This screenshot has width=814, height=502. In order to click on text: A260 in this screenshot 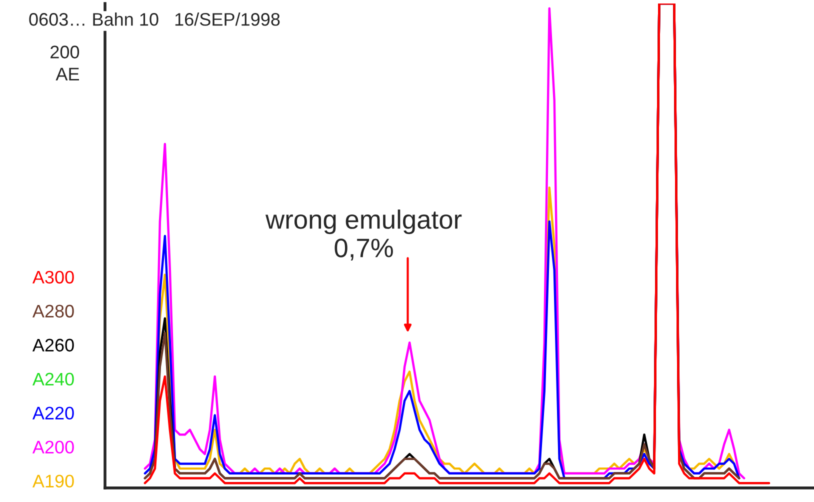, I will do `click(53, 345)`.